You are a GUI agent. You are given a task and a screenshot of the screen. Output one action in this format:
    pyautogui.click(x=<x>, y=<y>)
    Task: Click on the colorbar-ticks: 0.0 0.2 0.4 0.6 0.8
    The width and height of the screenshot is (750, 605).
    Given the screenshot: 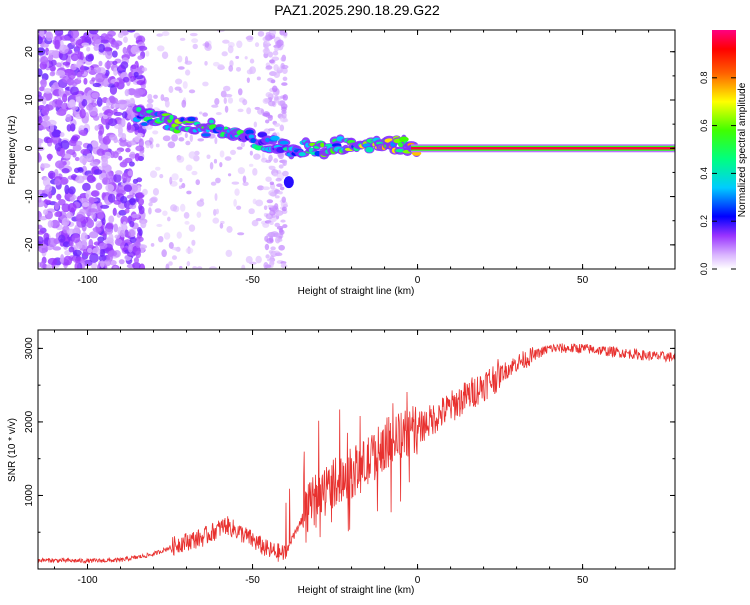 What is the action you would take?
    pyautogui.click(x=717, y=174)
    